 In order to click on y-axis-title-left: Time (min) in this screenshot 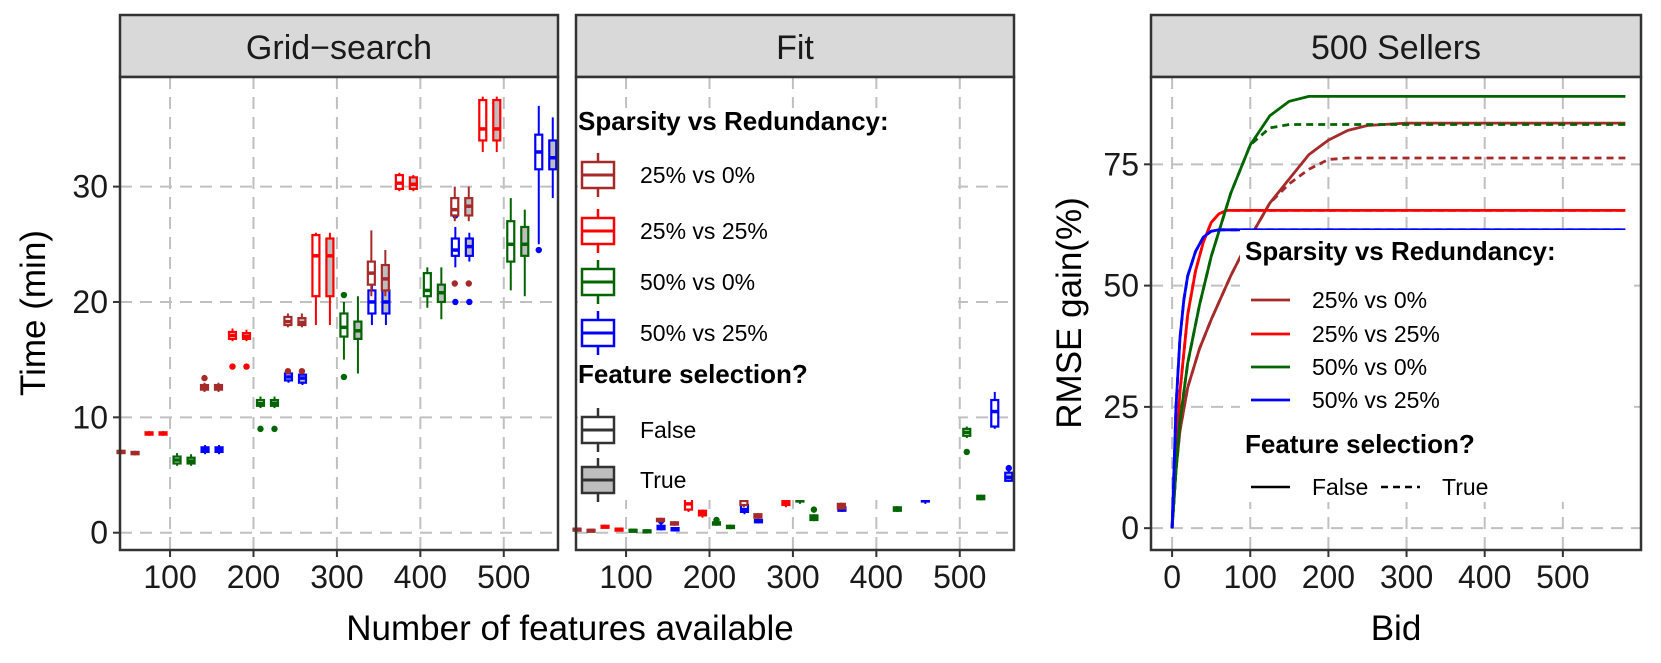, I will do `click(33, 313)`.